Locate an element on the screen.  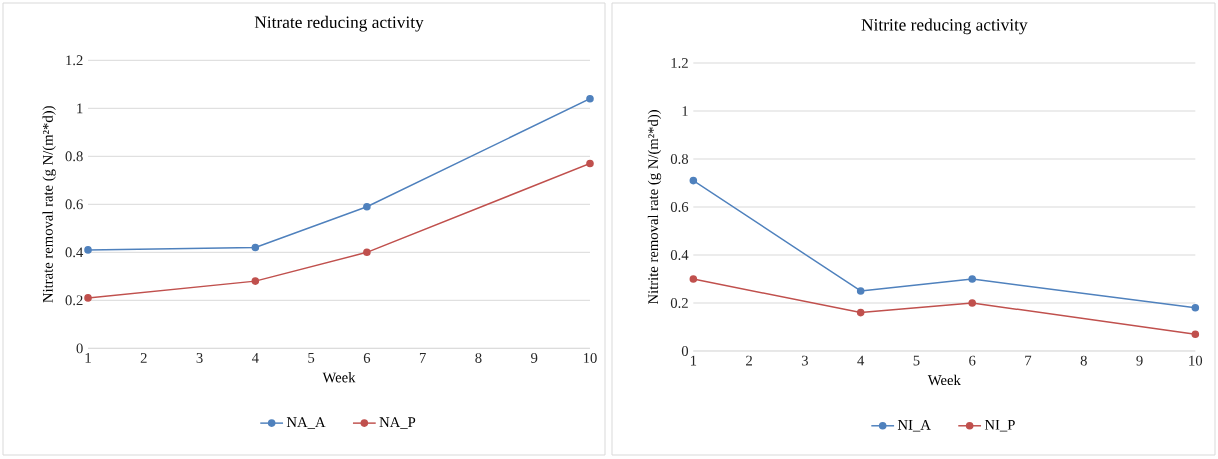
y-axis-title: Nitrite removal rate (g N/(m²*d)) is located at coordinates (654, 207).